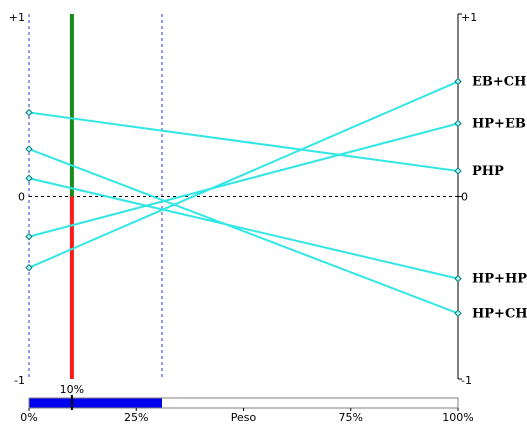 The image size is (527, 428). I want to click on x-tick-label: 75%, so click(351, 417).